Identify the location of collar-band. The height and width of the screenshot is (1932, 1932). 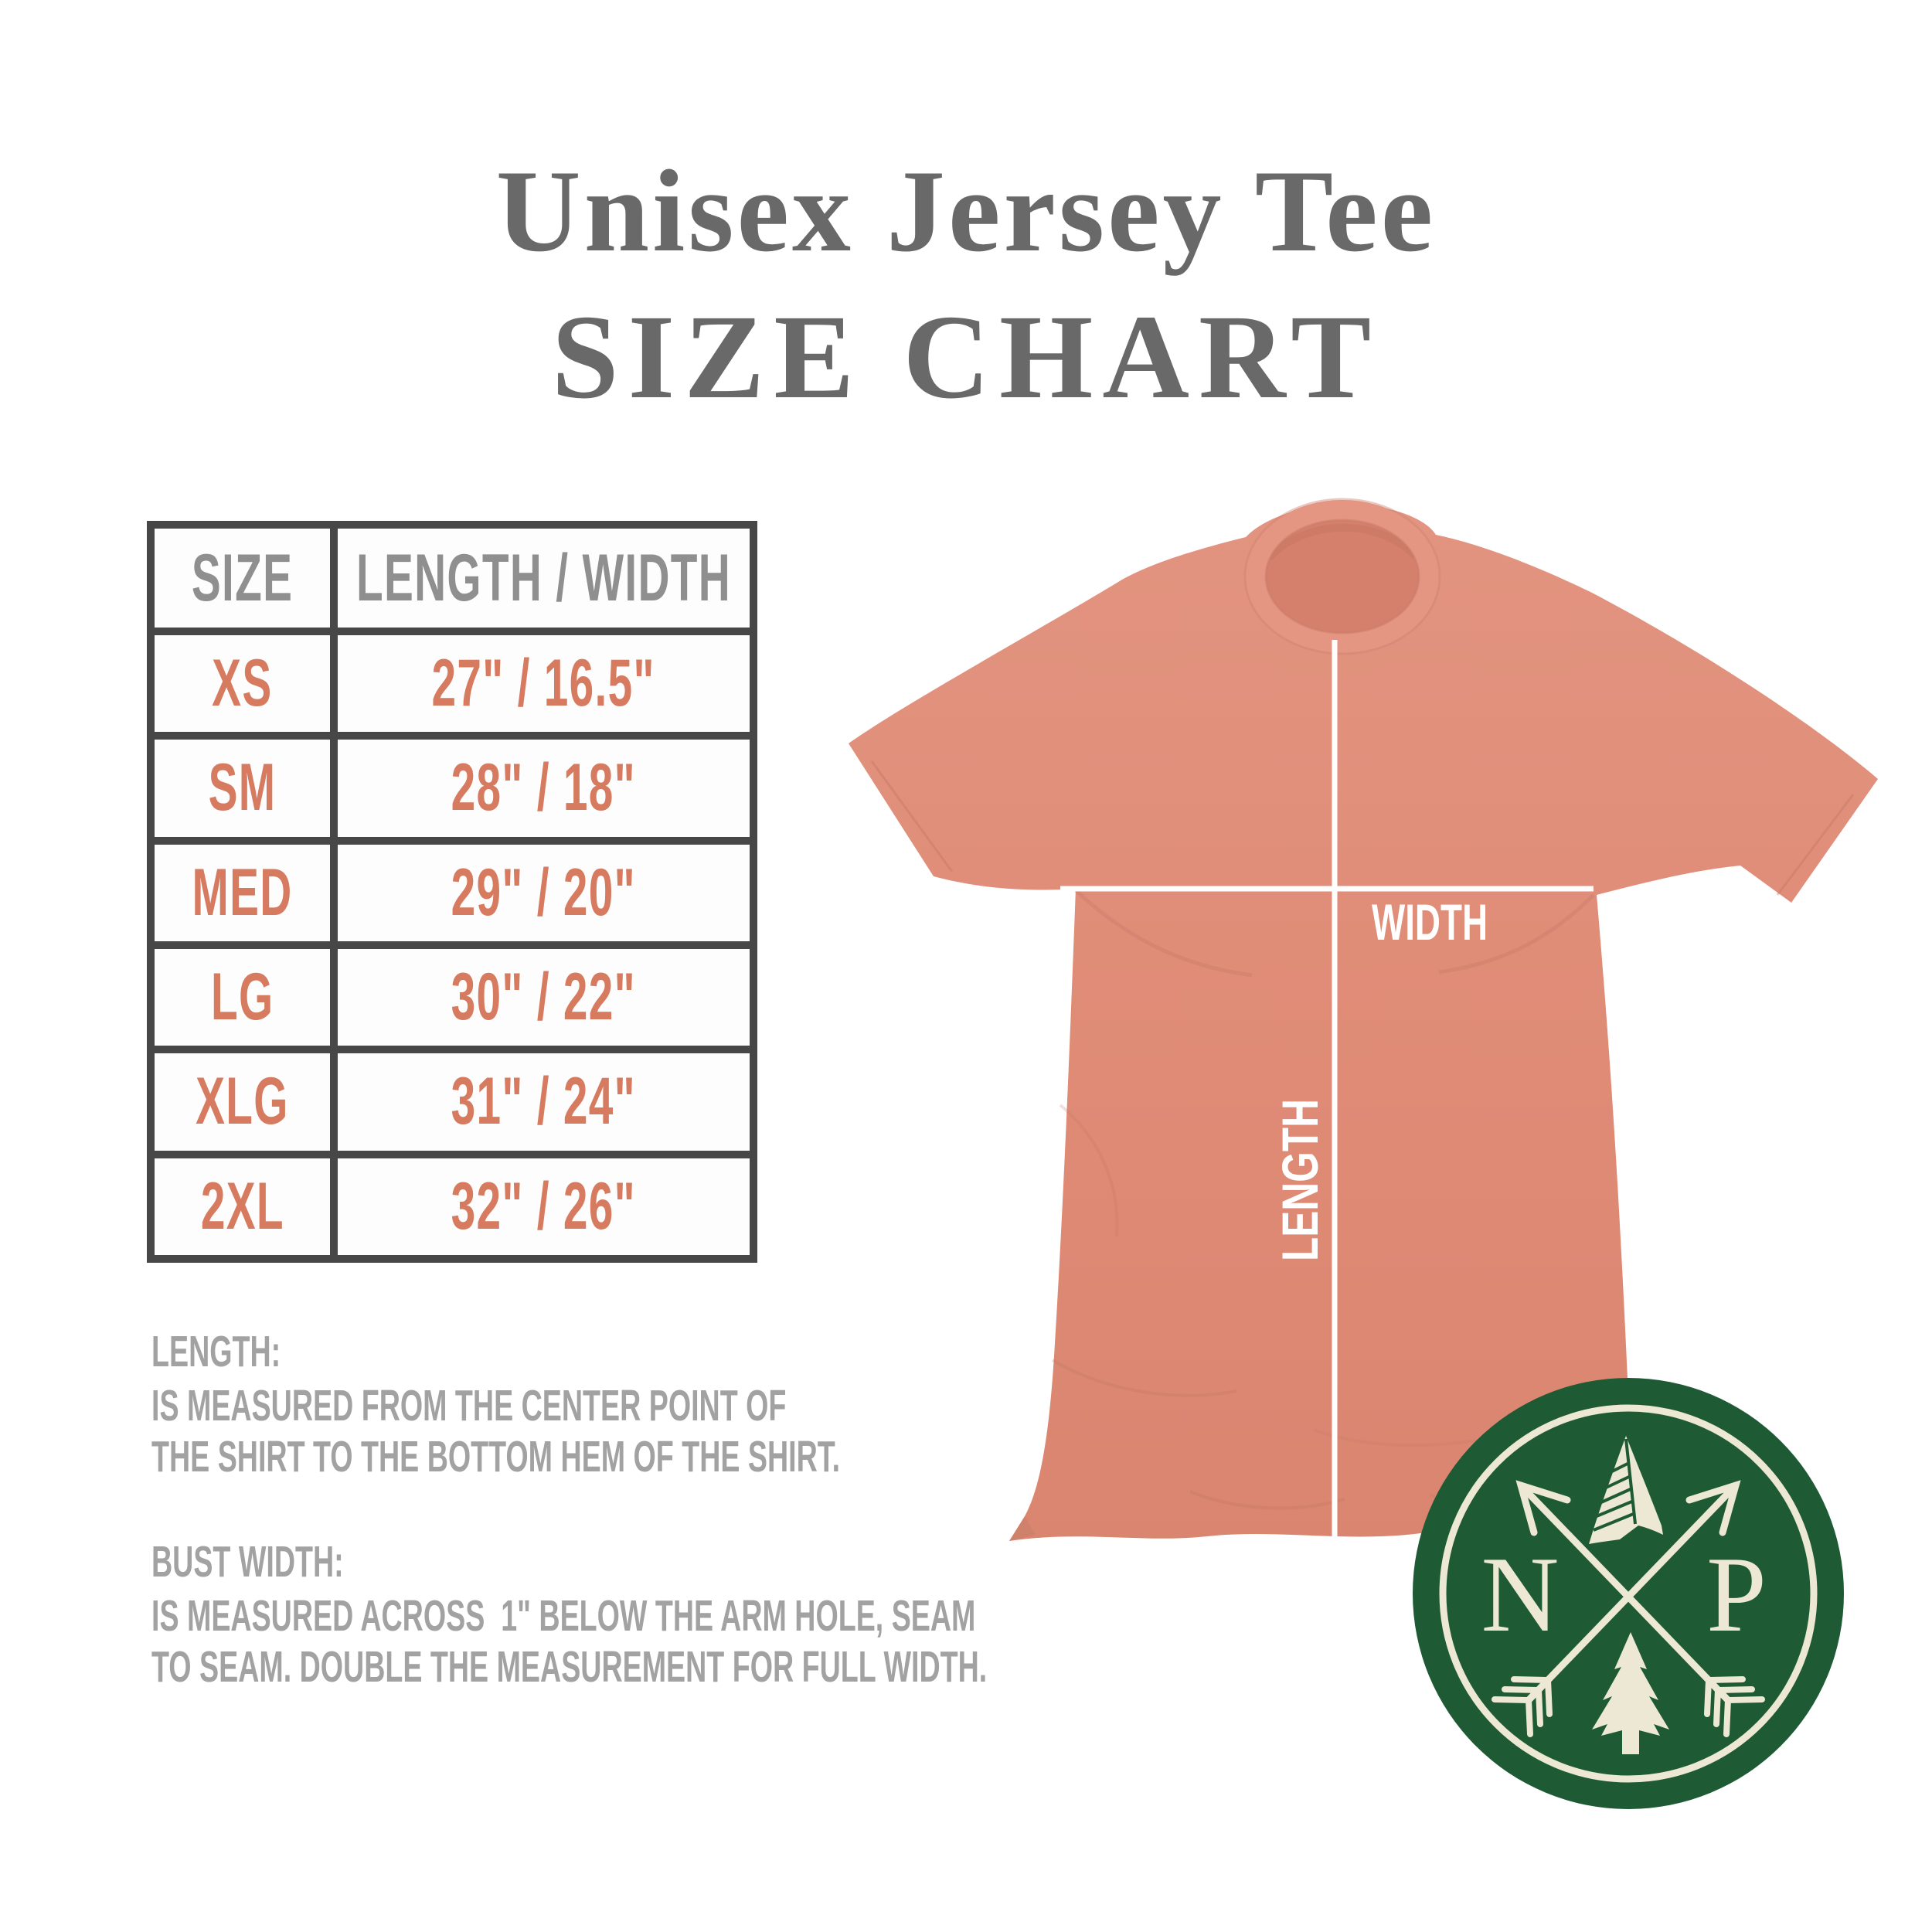
(1342, 577).